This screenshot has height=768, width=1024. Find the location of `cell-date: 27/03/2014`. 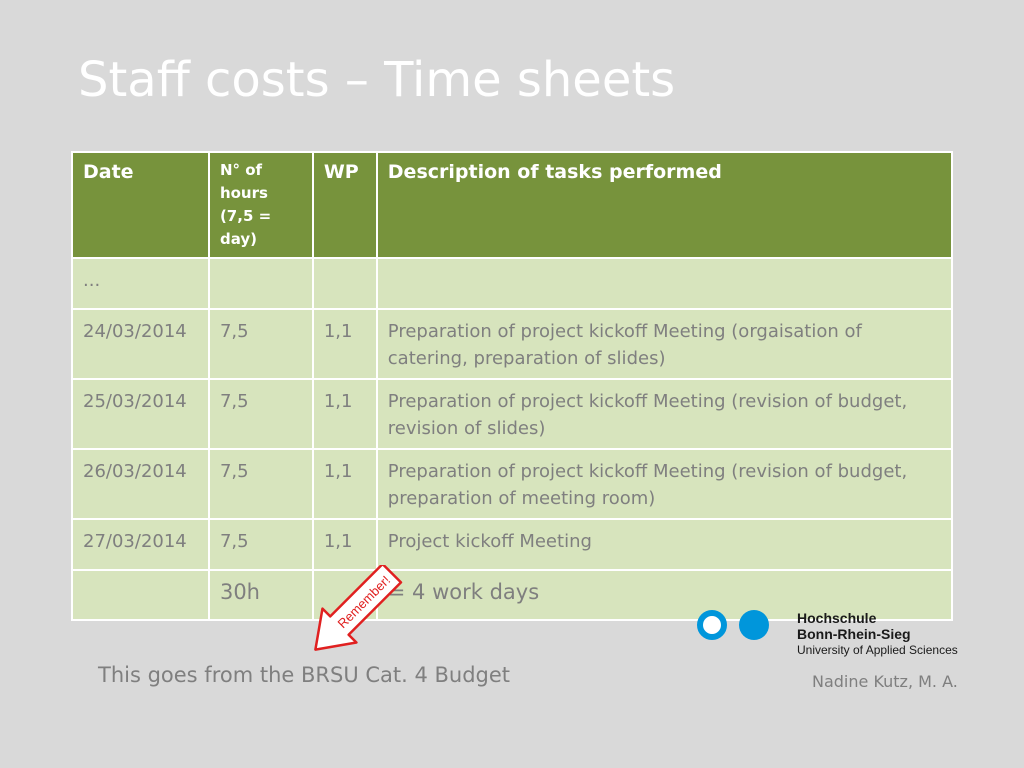

cell-date: 27/03/2014 is located at coordinates (140, 544).